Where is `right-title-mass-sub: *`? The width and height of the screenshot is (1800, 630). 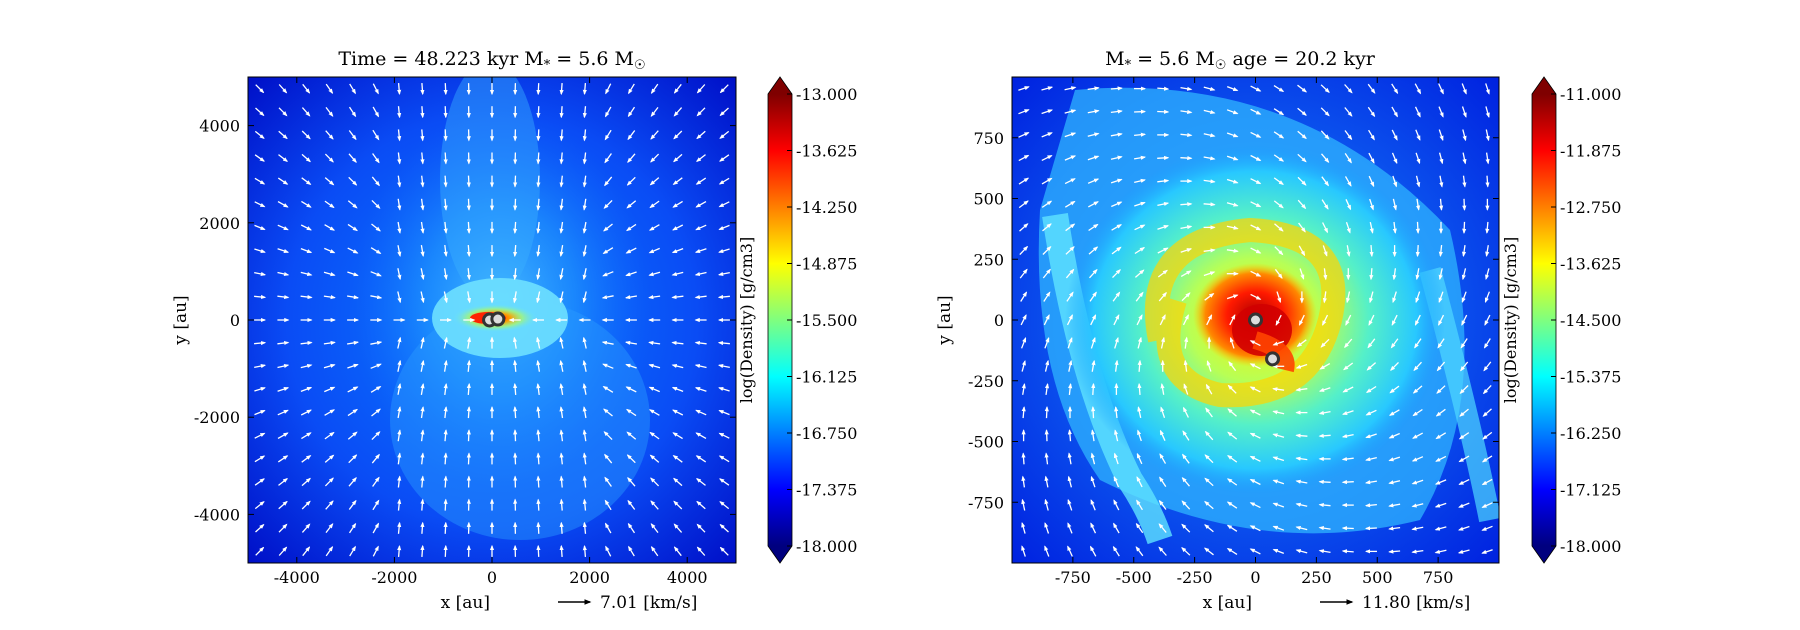
right-title-mass-sub: * is located at coordinates (1128, 65).